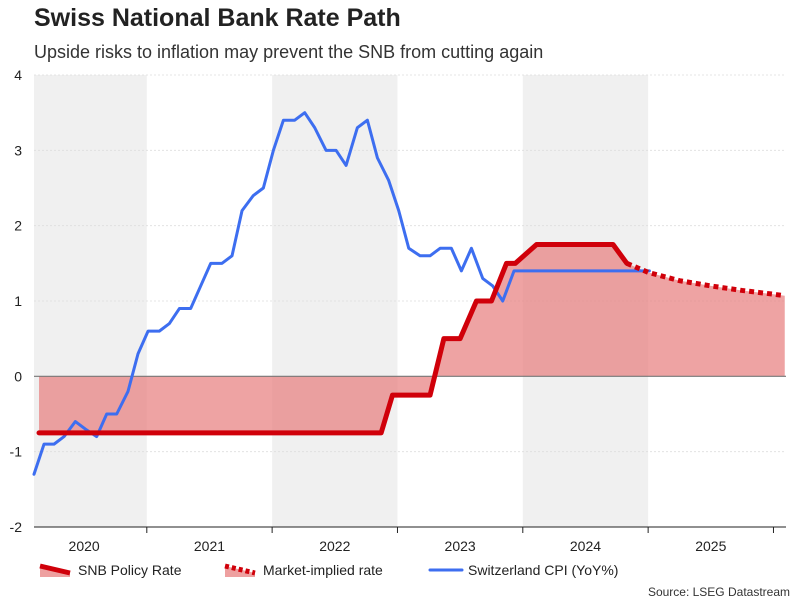 Image resolution: width=801 pixels, height=601 pixels. What do you see at coordinates (585, 546) in the screenshot?
I see `x-tick-label-2024: 2024` at bounding box center [585, 546].